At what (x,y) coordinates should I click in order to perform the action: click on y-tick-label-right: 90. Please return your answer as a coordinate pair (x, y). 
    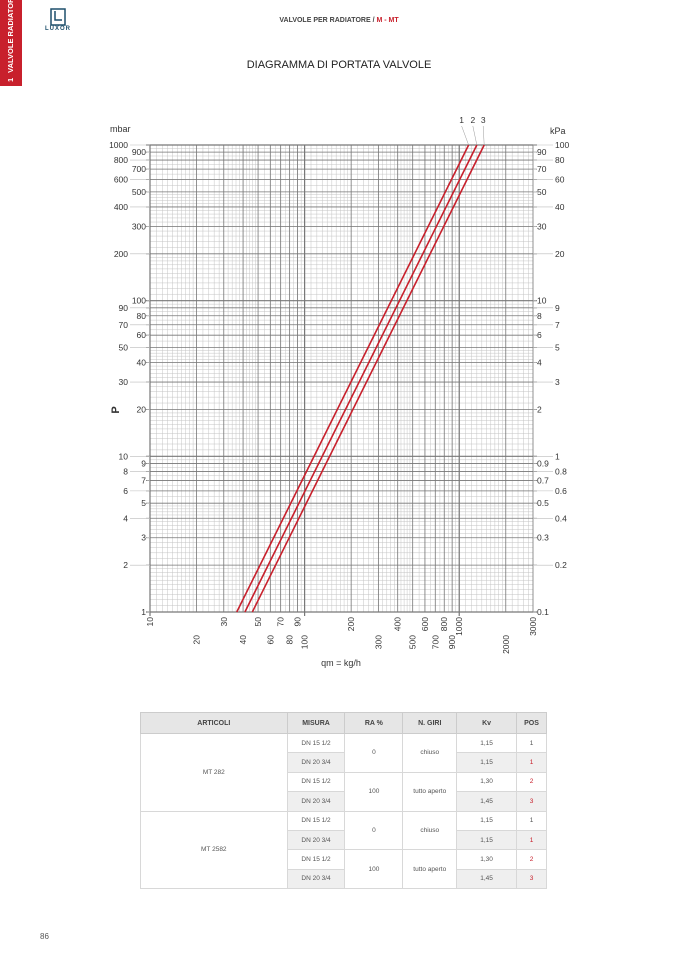
    Looking at the image, I should click on (542, 152).